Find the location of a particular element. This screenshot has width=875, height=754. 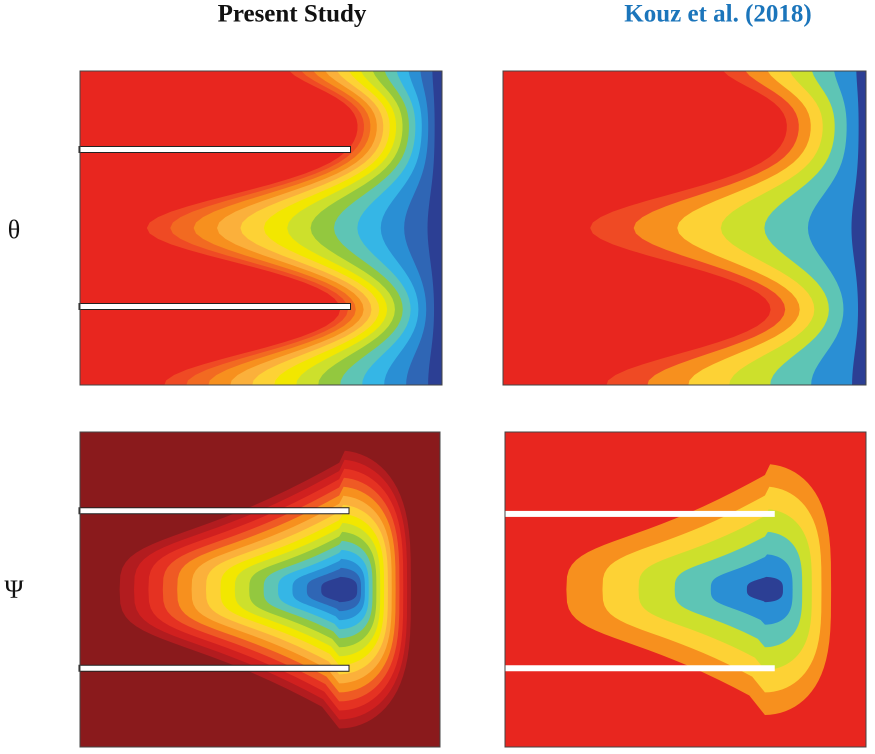

row-label: θ is located at coordinates (14, 229).